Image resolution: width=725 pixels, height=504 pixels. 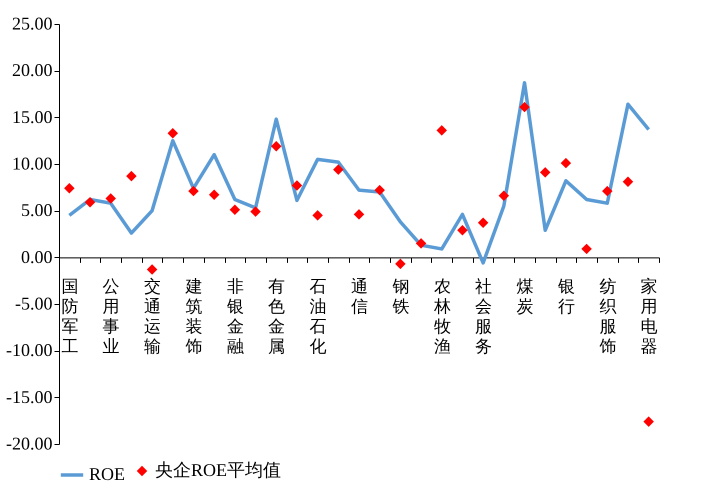 I want to click on x-tick-label: 国防军工, so click(x=69, y=316).